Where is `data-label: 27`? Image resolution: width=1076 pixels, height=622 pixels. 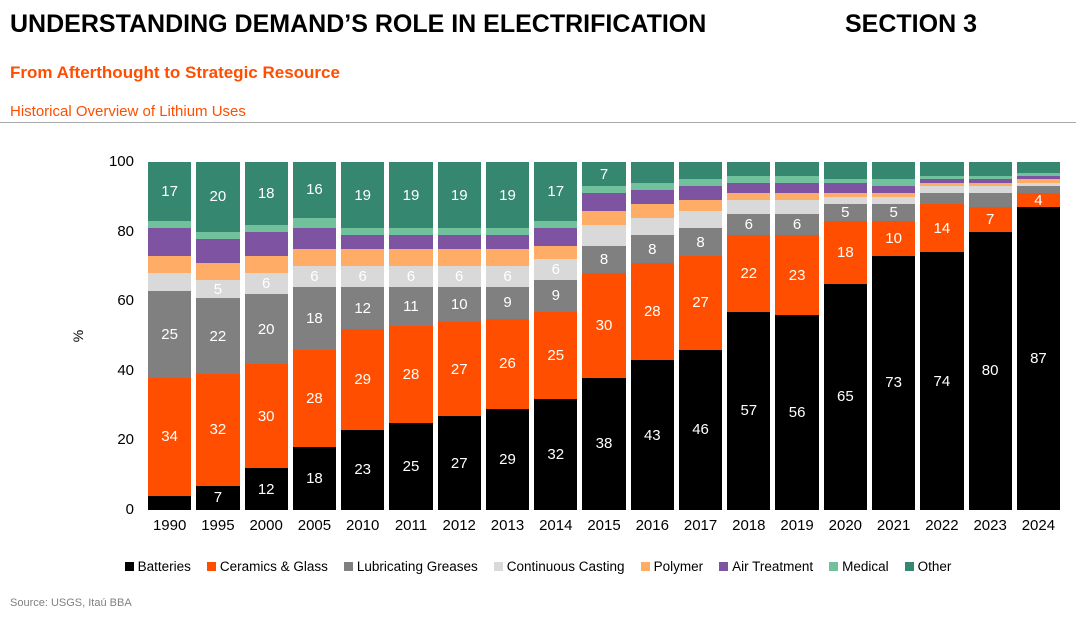 data-label: 27 is located at coordinates (459, 463).